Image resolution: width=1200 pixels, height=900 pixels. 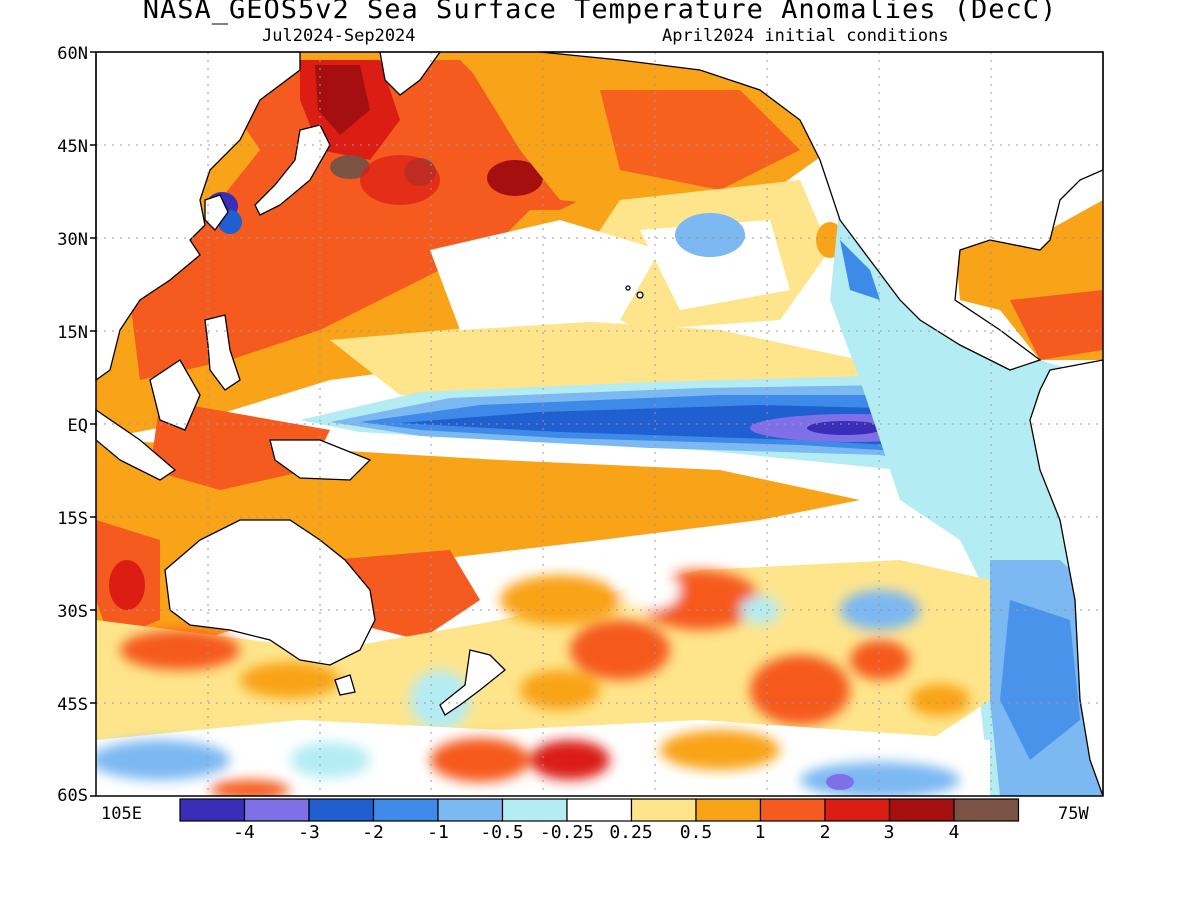 What do you see at coordinates (72, 147) in the screenshot?
I see `lat-label-45n: 45N` at bounding box center [72, 147].